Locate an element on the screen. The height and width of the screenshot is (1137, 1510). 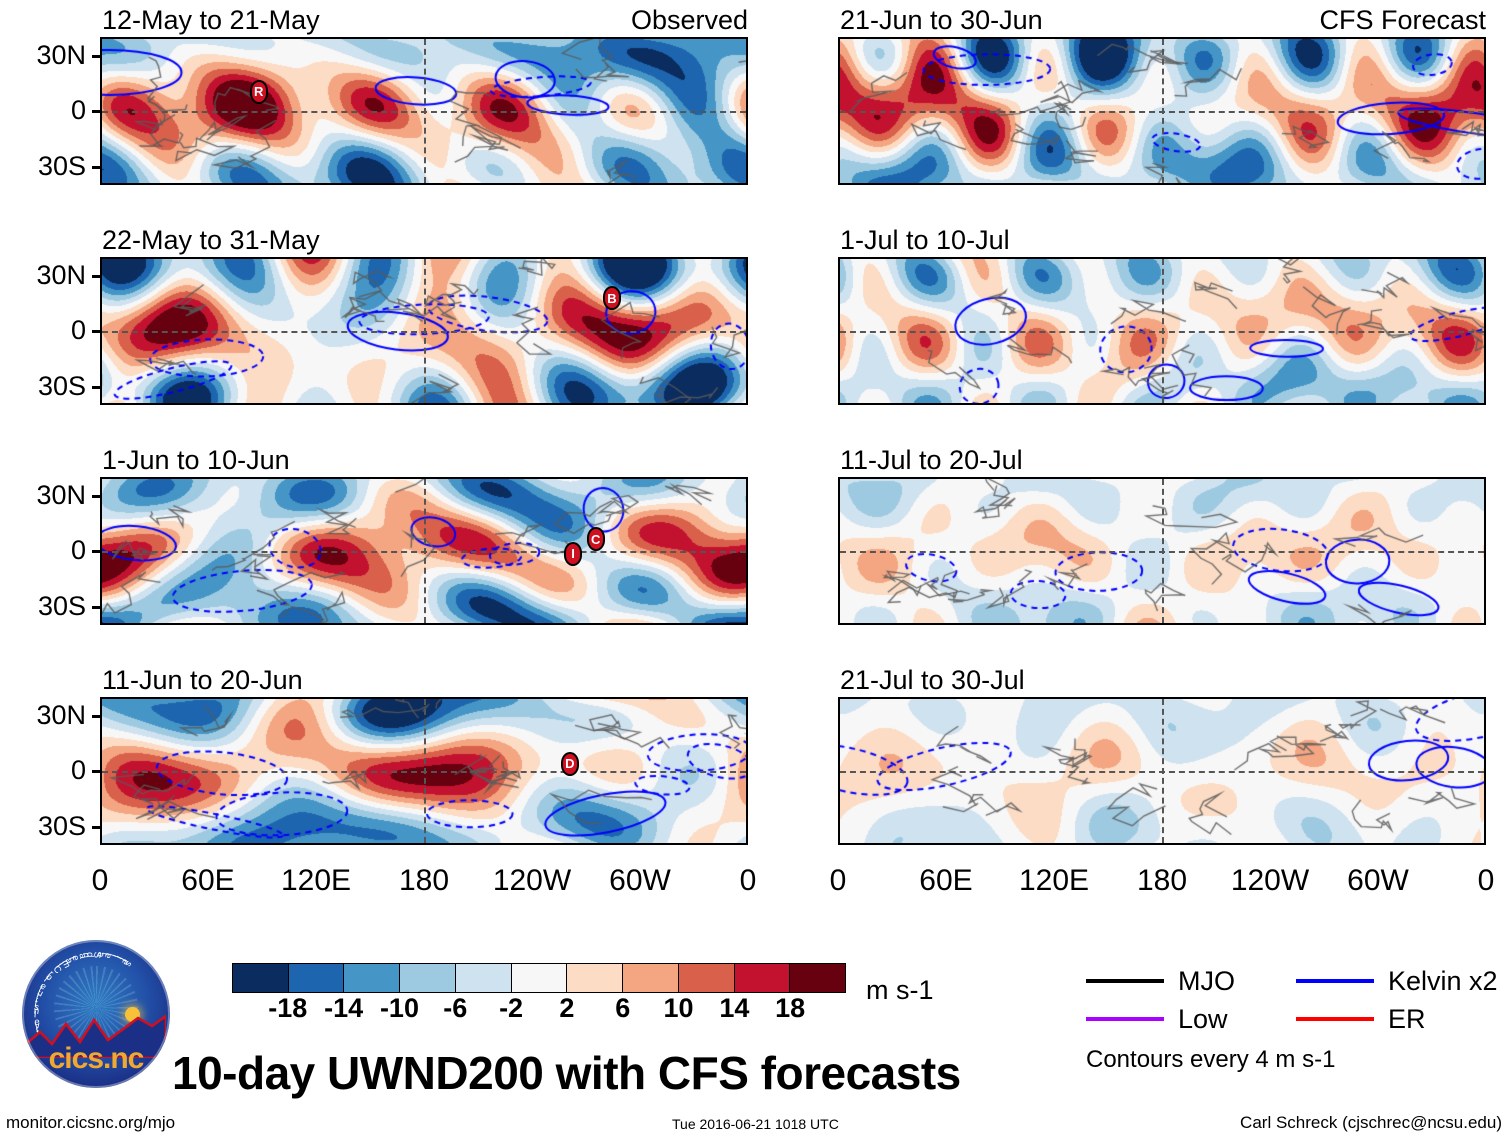
storm-marker-letter: I is located at coordinates (573, 554).